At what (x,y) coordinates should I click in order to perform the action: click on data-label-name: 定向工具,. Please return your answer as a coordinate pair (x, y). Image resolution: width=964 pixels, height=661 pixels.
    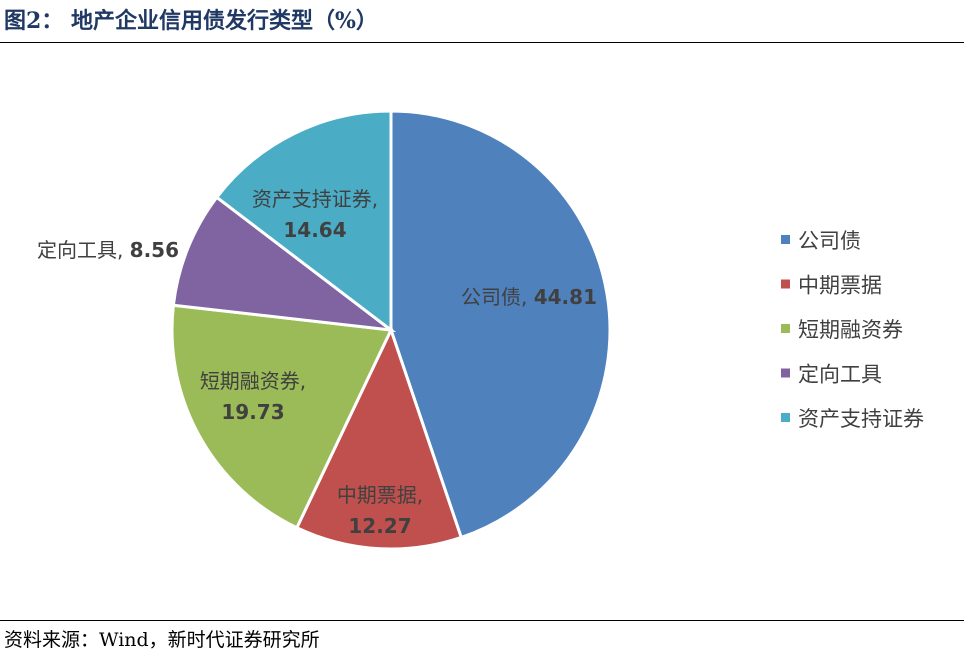
    Looking at the image, I should click on (83, 250).